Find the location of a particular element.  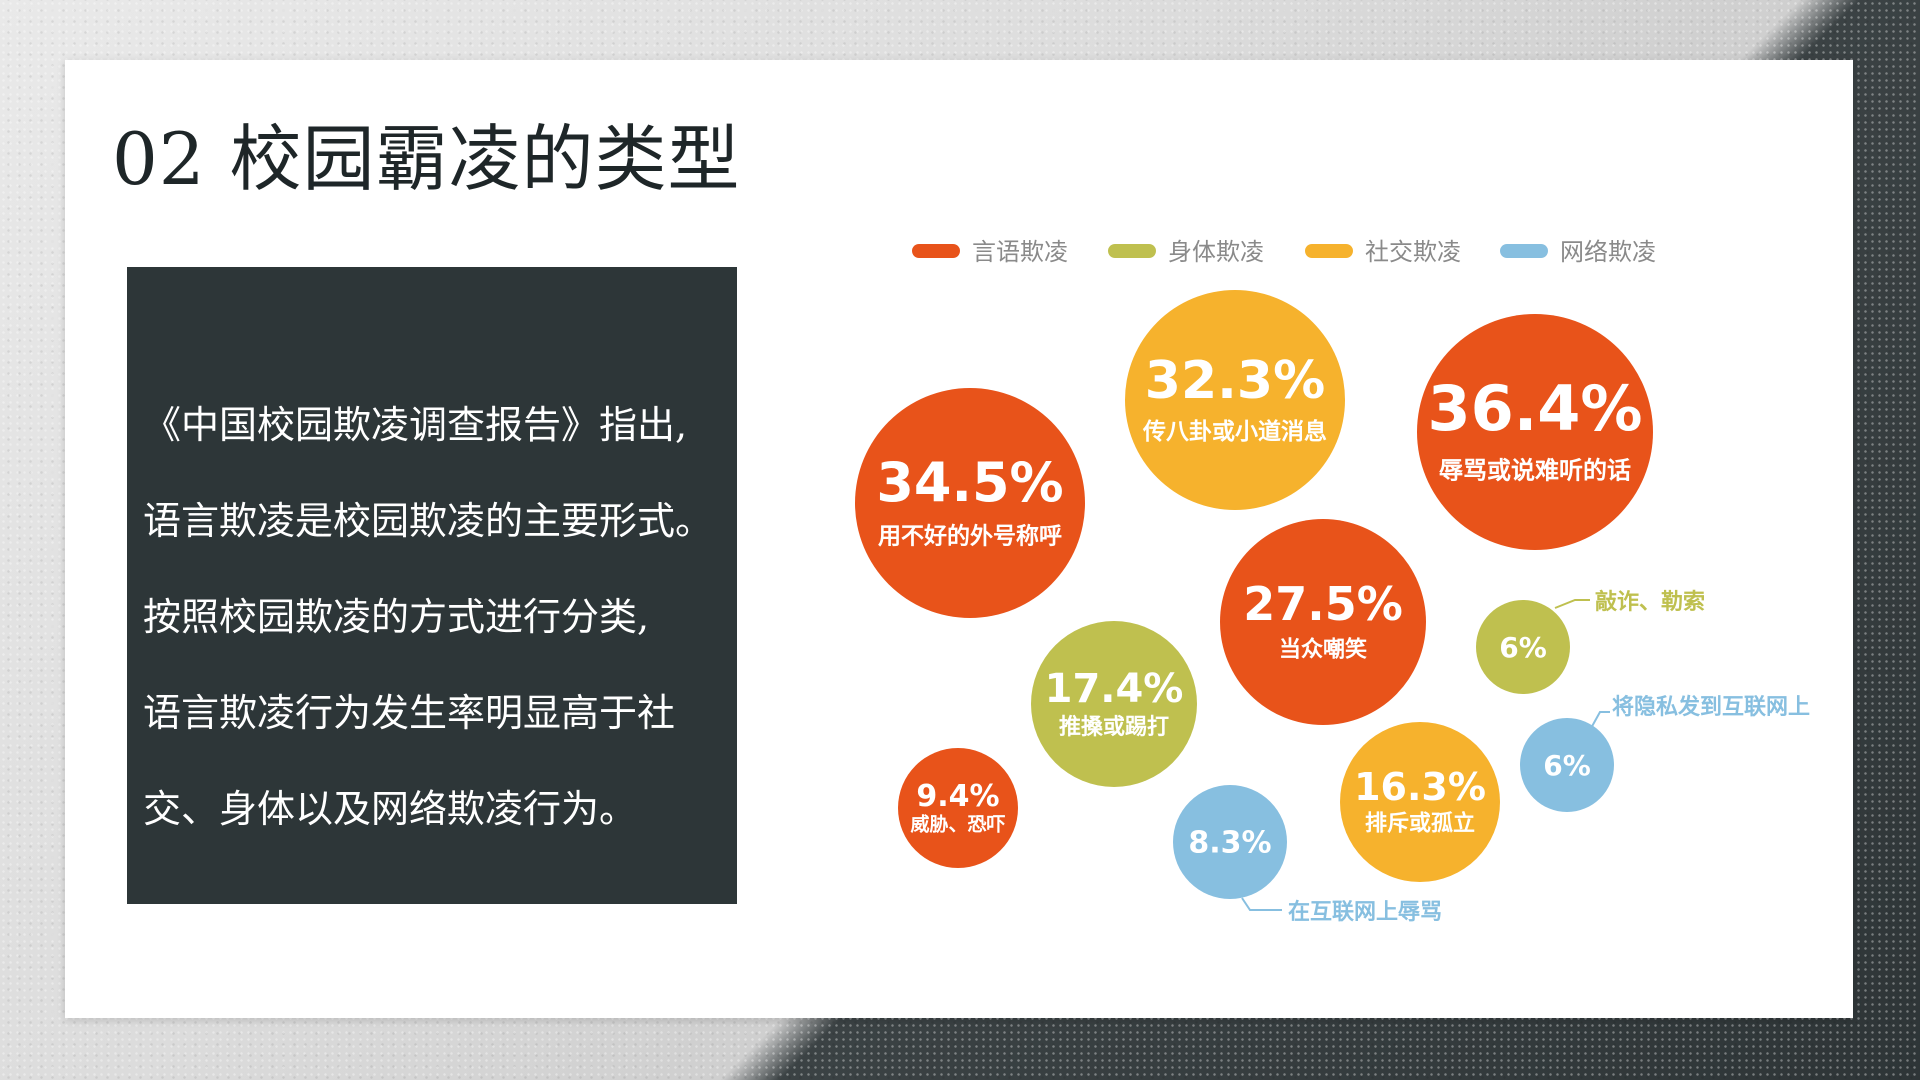

bubble: 17.4%推搡或踢打 is located at coordinates (1114, 704).